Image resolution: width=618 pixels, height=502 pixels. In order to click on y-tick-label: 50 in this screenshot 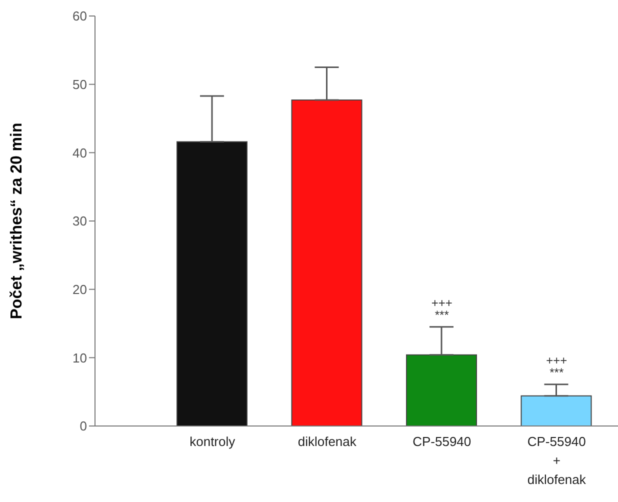, I will do `click(79, 84)`.